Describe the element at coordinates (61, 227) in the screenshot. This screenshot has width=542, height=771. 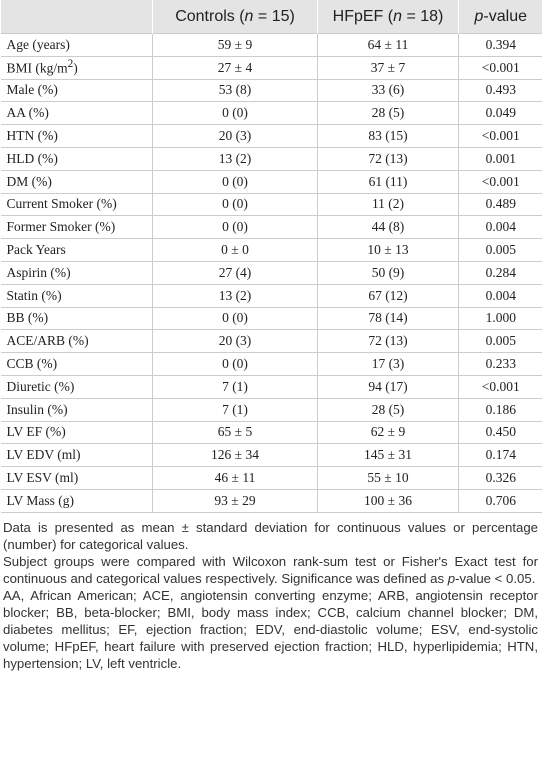
I see `text-run: Former Smoker (%)` at that location.